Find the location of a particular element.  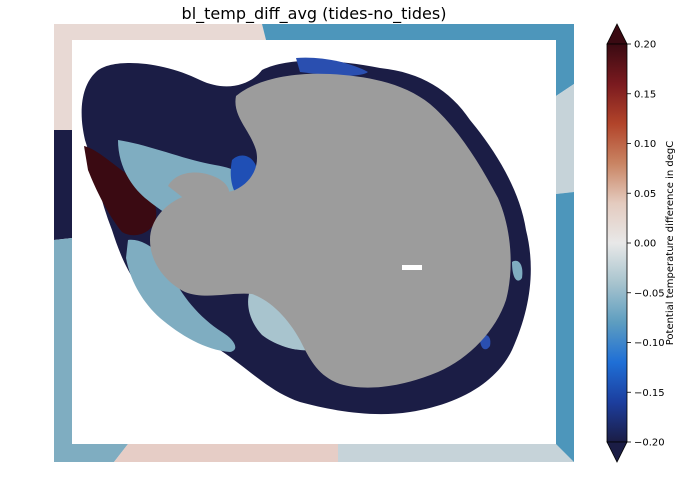

colorbar-extend-max is located at coordinates (617, 34).